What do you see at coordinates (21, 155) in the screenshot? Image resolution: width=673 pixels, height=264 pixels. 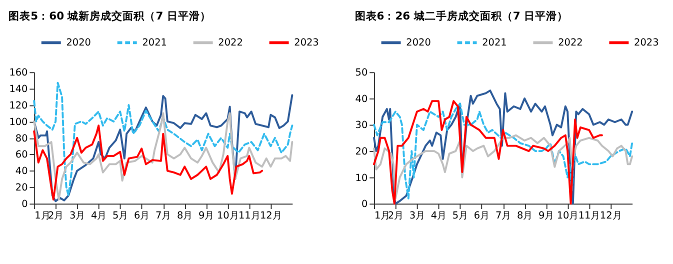 I see `y-tick-label: 60` at bounding box center [21, 155].